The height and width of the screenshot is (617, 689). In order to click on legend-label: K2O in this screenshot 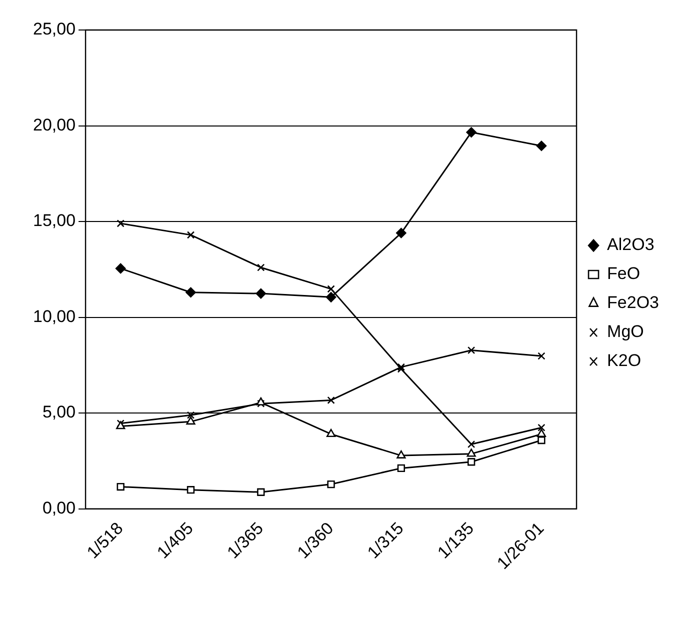, I will do `click(624, 360)`.